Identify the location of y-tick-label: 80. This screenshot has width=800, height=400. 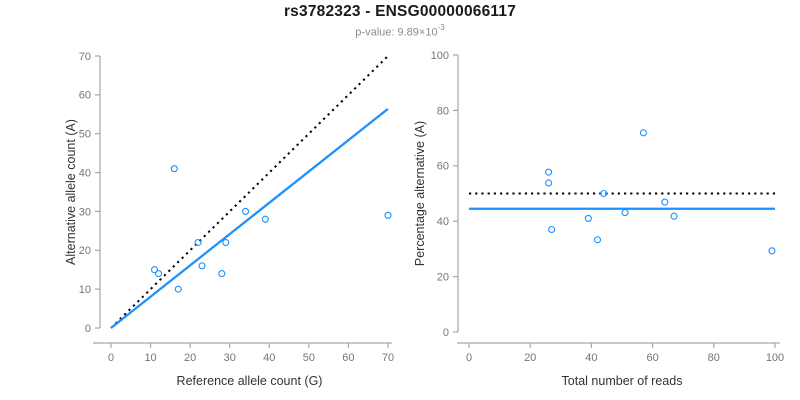
(443, 111).